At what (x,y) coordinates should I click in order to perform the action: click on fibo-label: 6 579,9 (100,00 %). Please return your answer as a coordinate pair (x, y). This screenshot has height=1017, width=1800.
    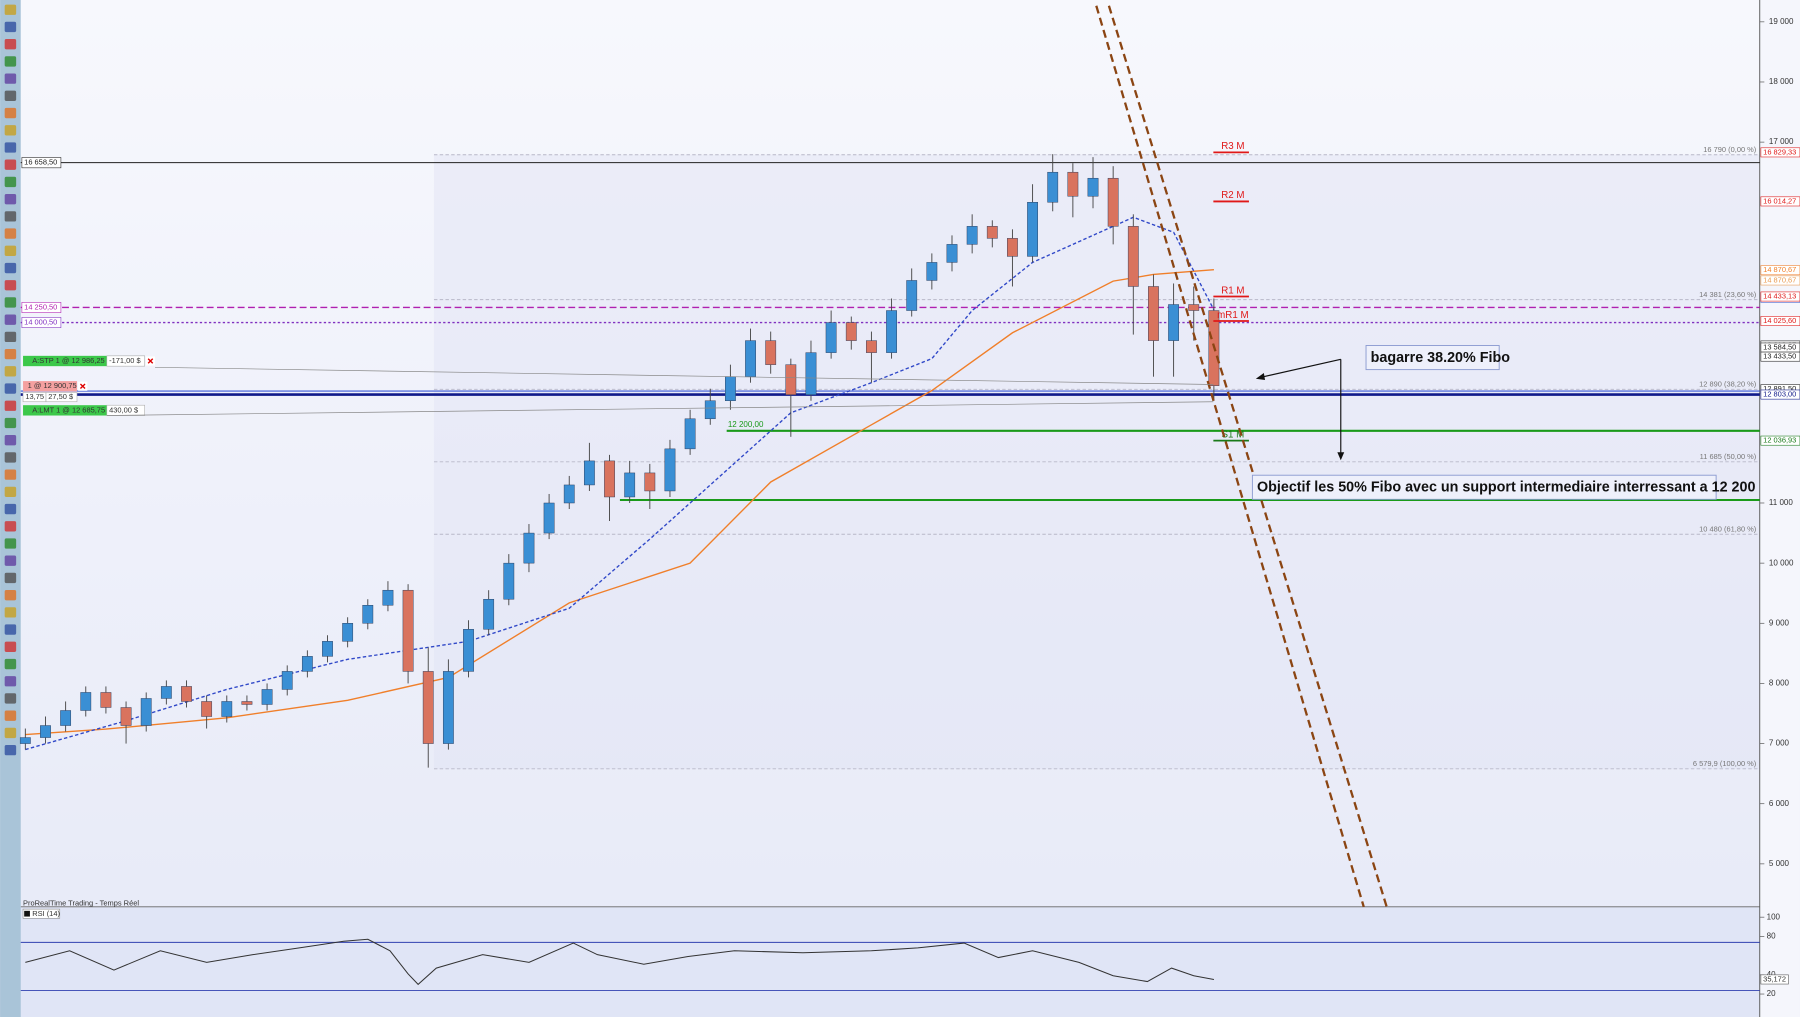
    Looking at the image, I should click on (1725, 763).